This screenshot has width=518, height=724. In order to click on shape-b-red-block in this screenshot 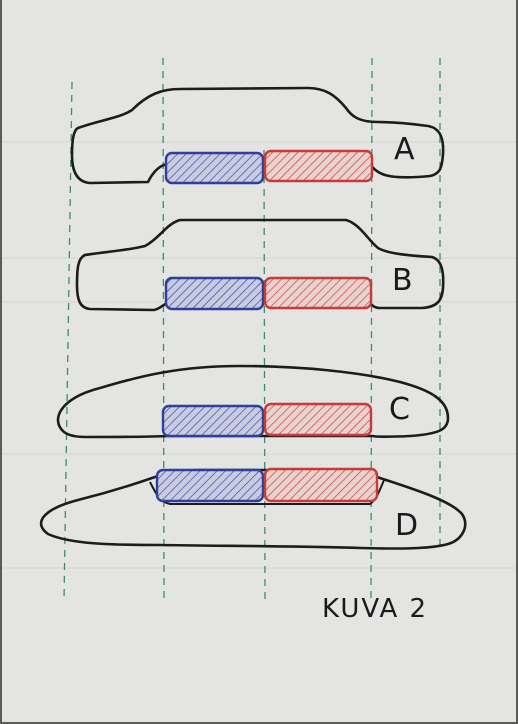, I will do `click(318, 293)`.